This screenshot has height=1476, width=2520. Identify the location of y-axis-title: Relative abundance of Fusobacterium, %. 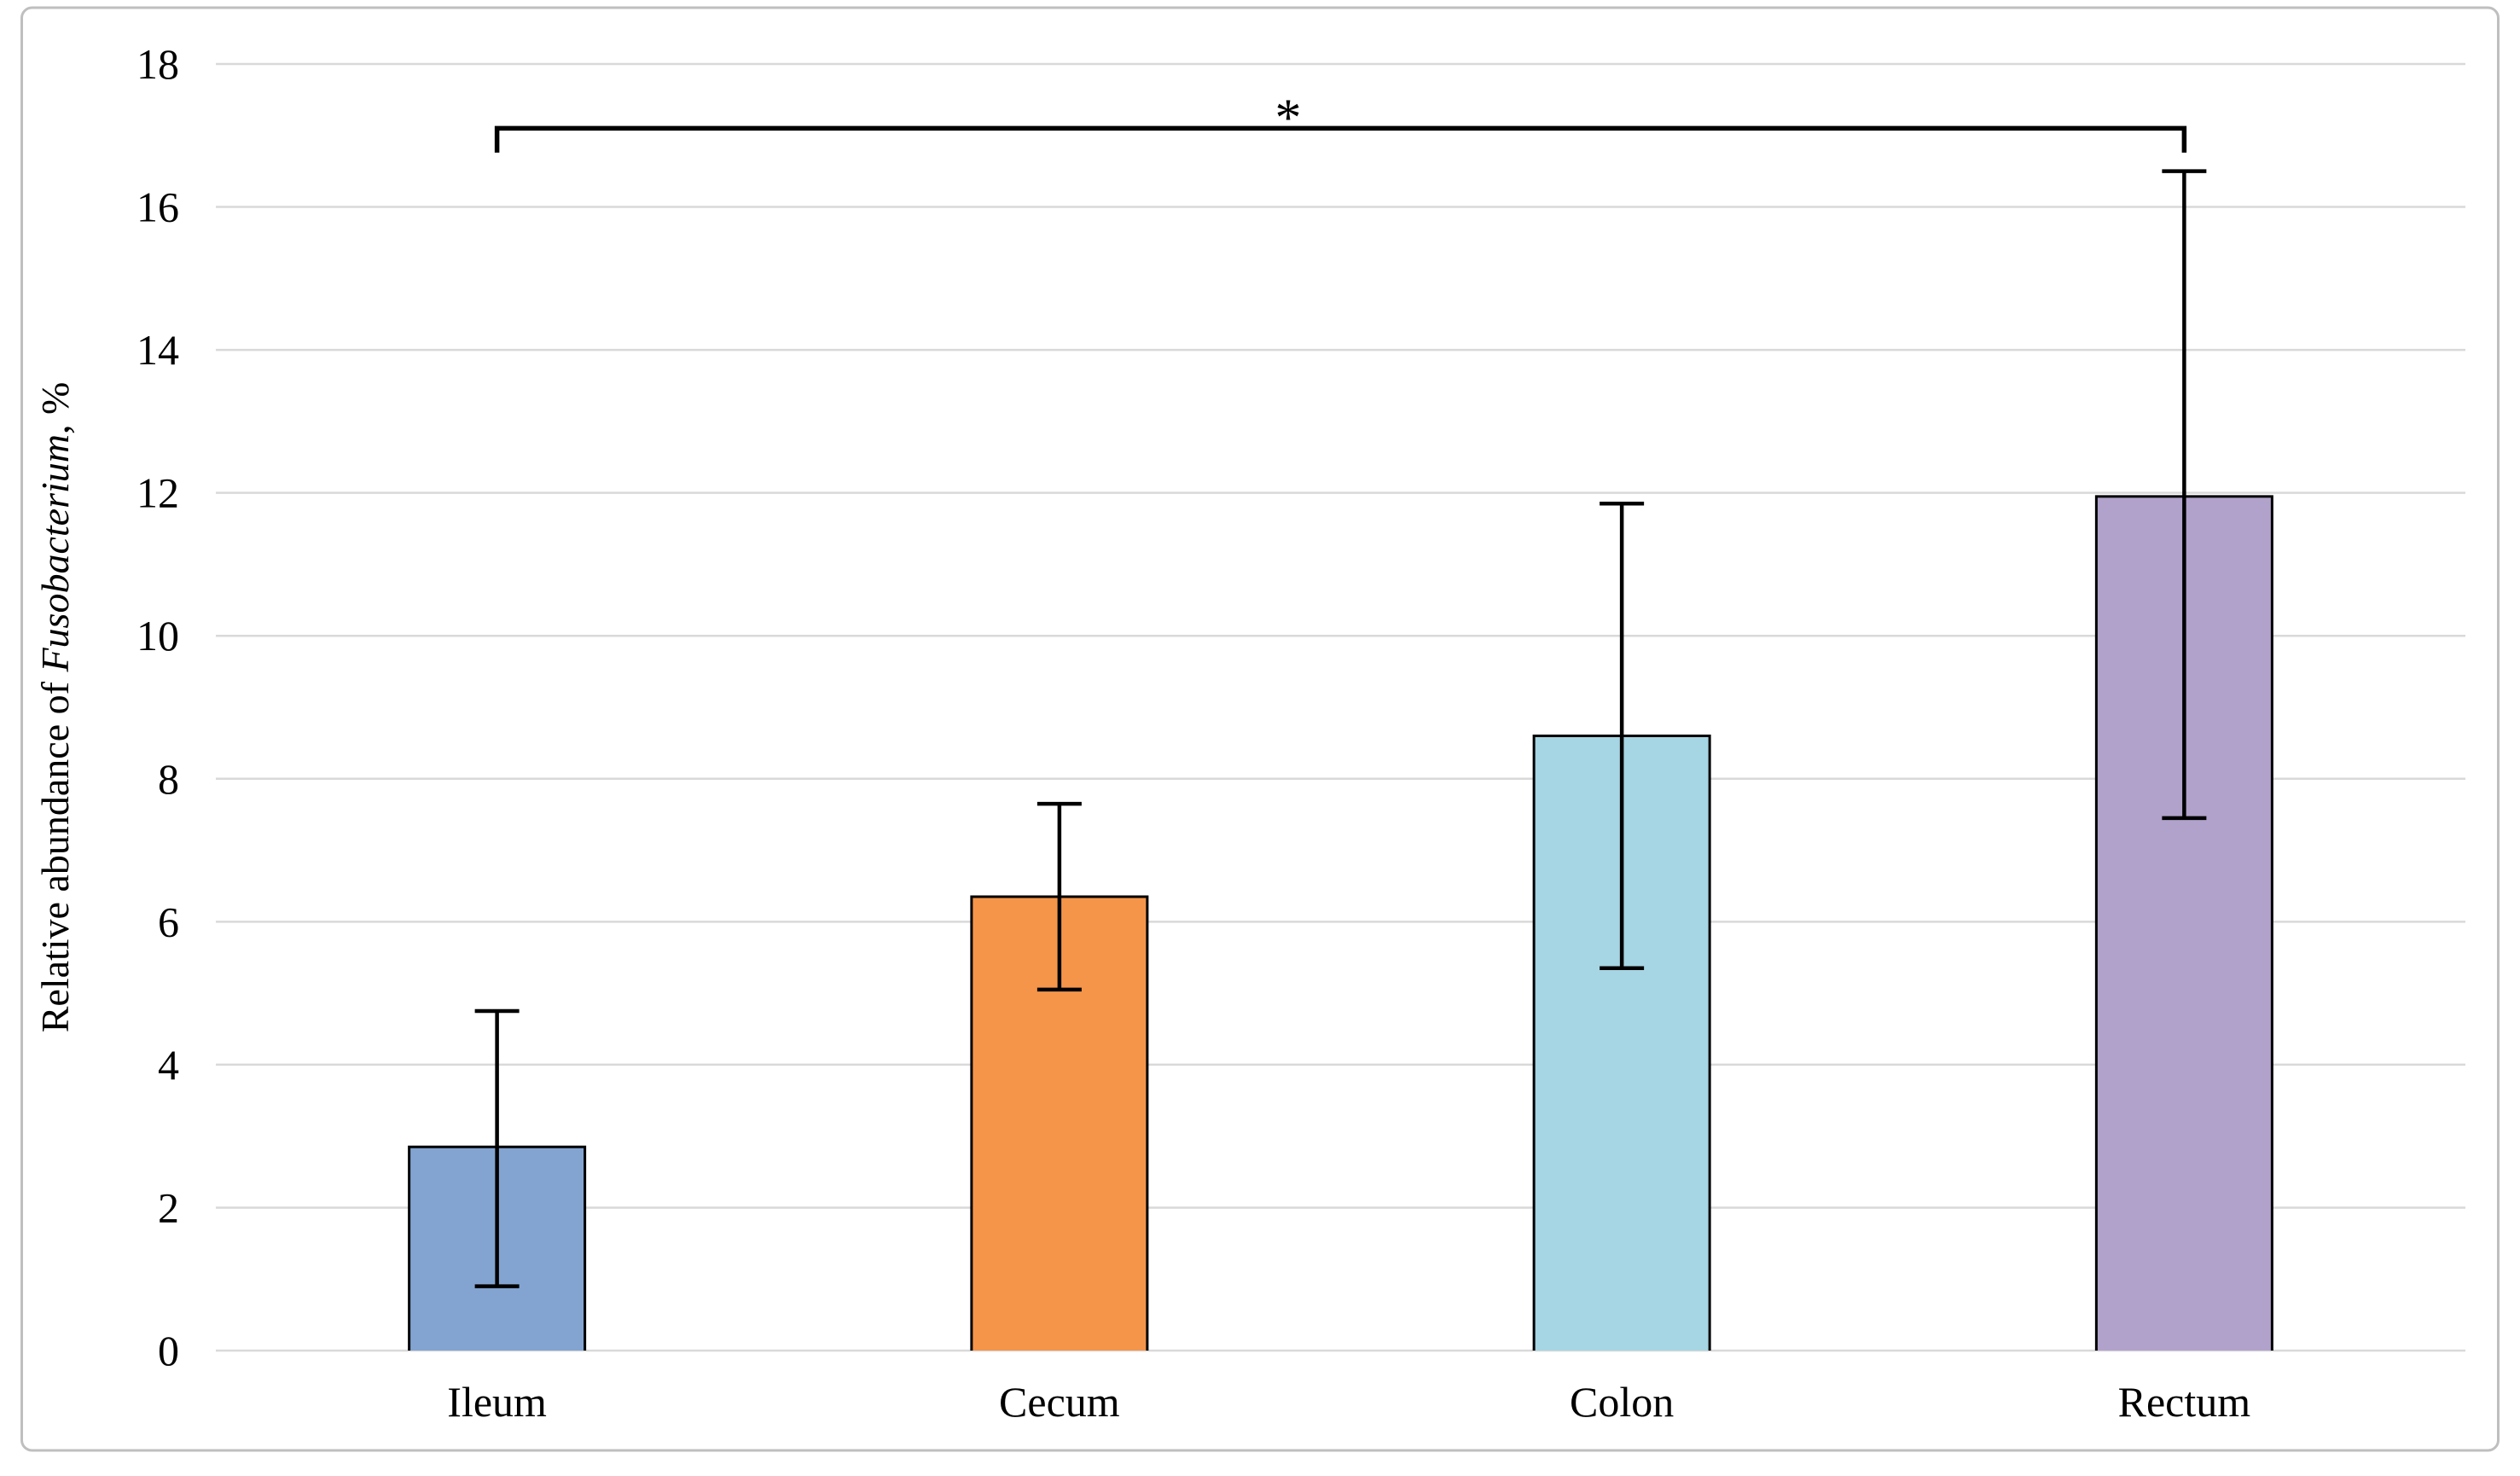
(55, 708).